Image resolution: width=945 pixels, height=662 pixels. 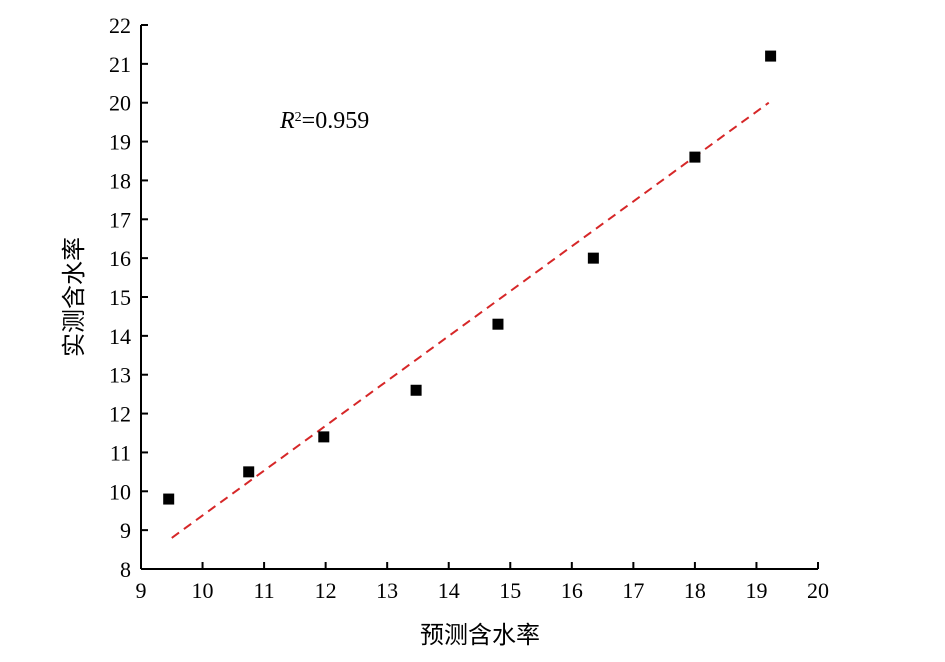 What do you see at coordinates (326, 590) in the screenshot?
I see `x-tick-label: 12` at bounding box center [326, 590].